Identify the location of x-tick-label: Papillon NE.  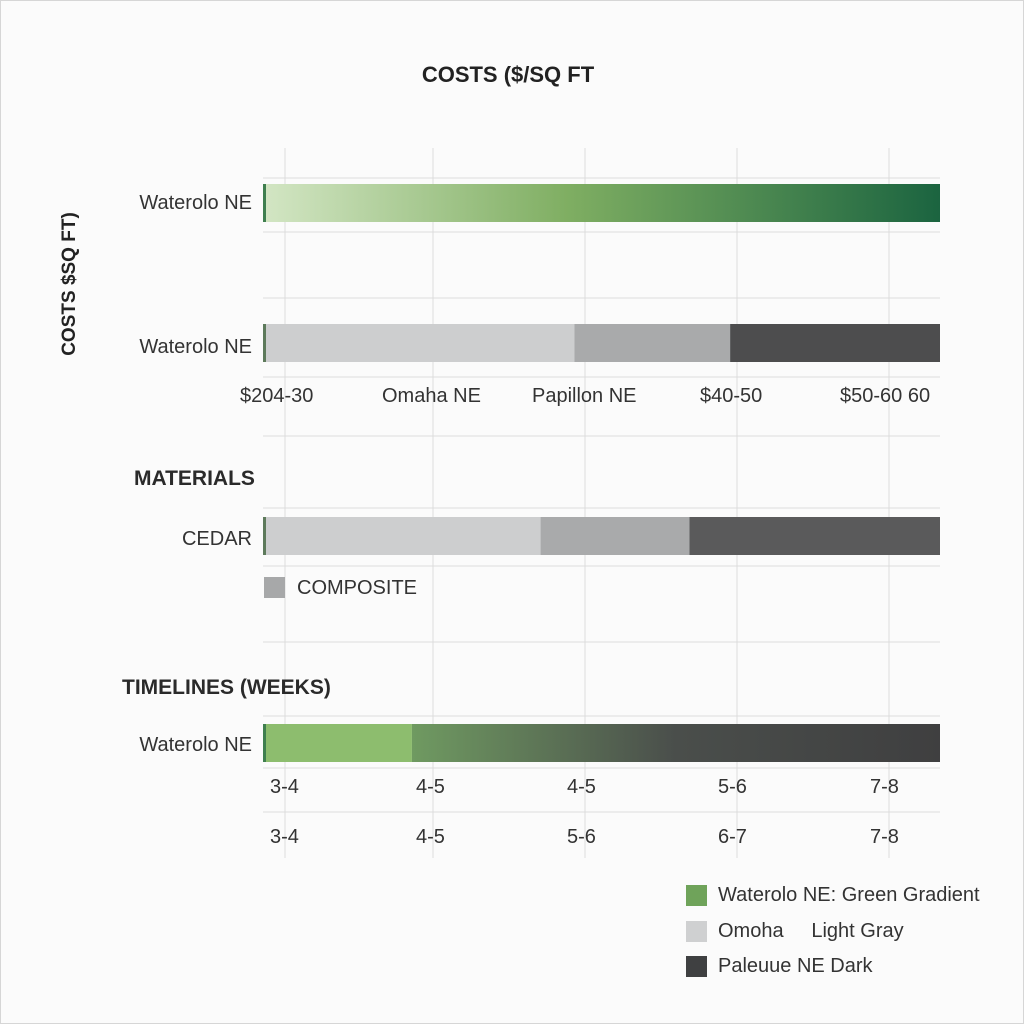
(584, 396).